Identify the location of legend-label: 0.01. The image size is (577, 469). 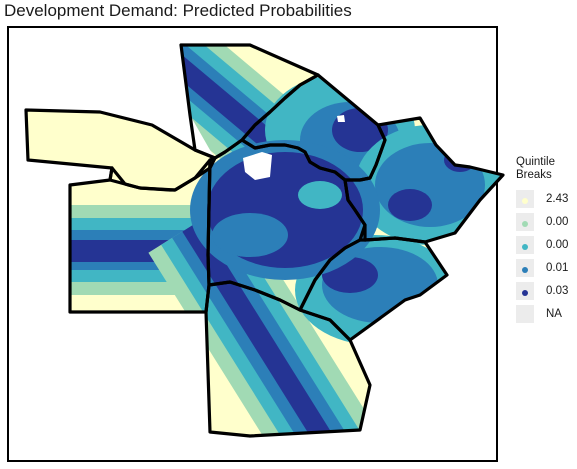
(557, 268).